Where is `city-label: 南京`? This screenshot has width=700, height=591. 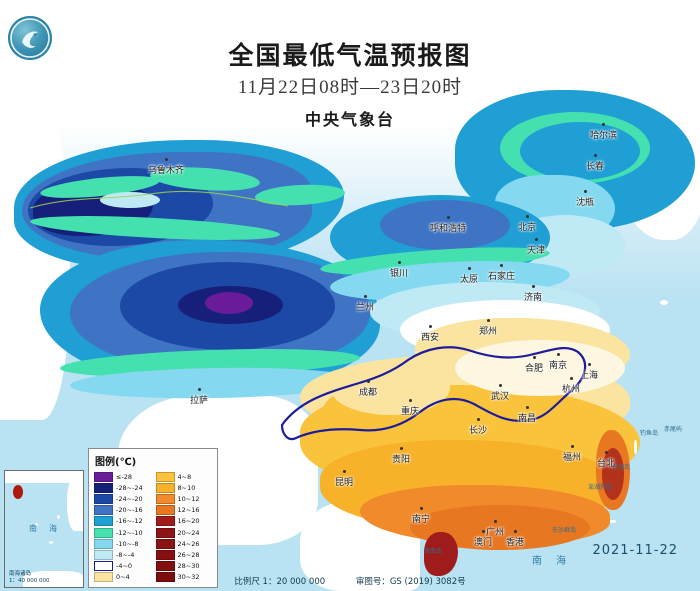 city-label: 南京 is located at coordinates (558, 362).